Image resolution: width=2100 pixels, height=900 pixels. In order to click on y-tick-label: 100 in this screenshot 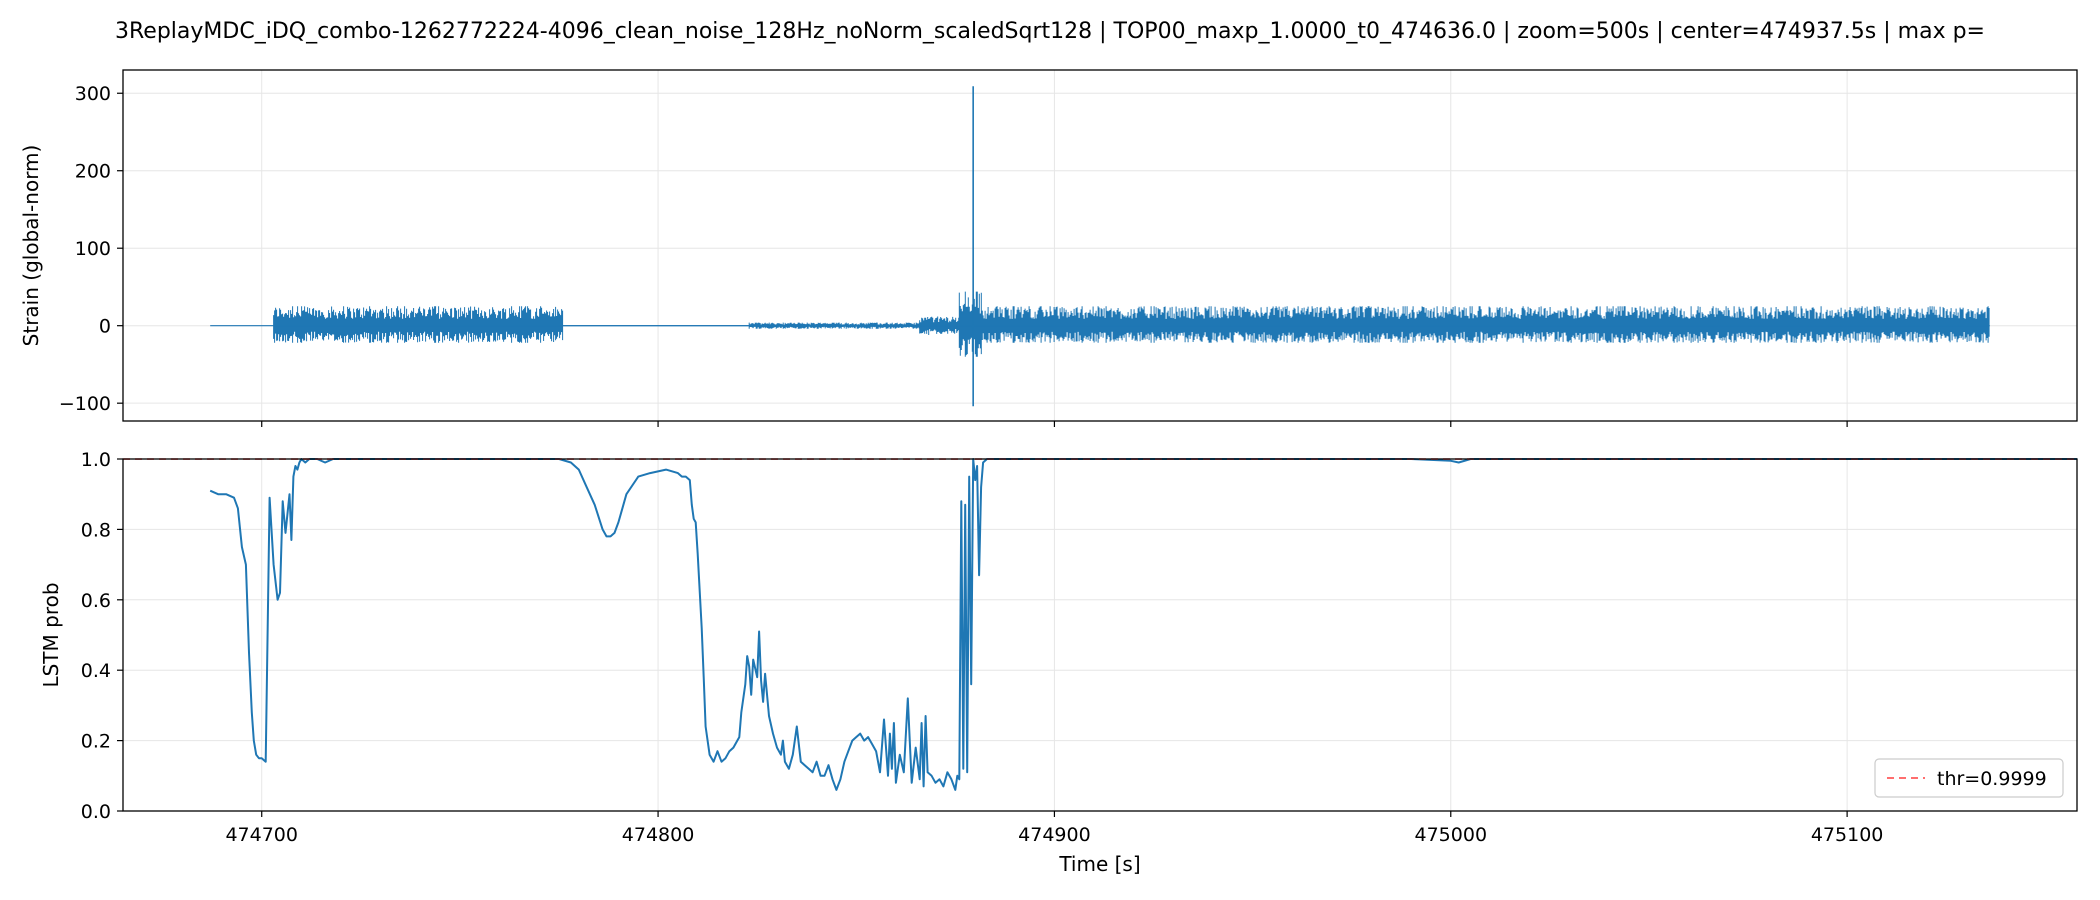, I will do `click(93, 249)`.